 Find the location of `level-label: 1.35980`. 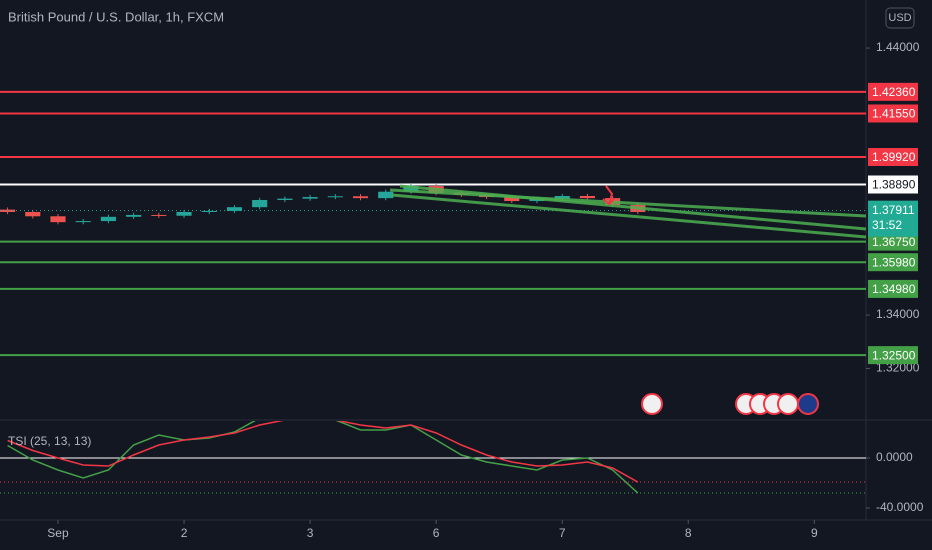

level-label: 1.35980 is located at coordinates (894, 262).